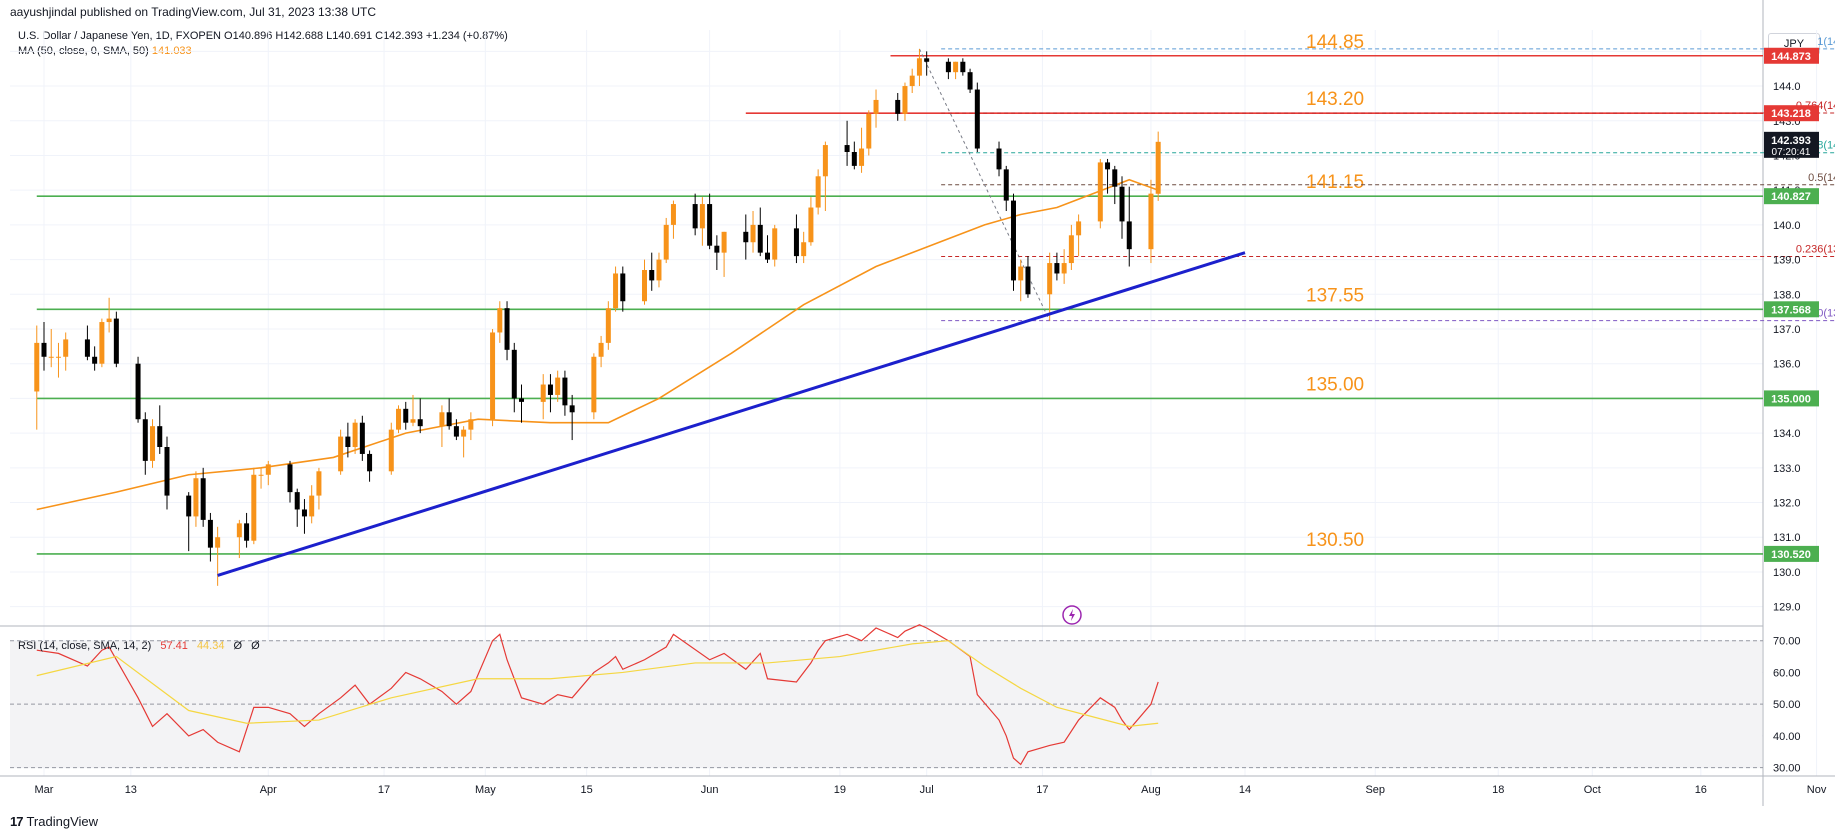 This screenshot has height=839, width=1835. Describe the element at coordinates (1826, 42) in the screenshot. I see `fib-label: 1(145.070)` at that location.